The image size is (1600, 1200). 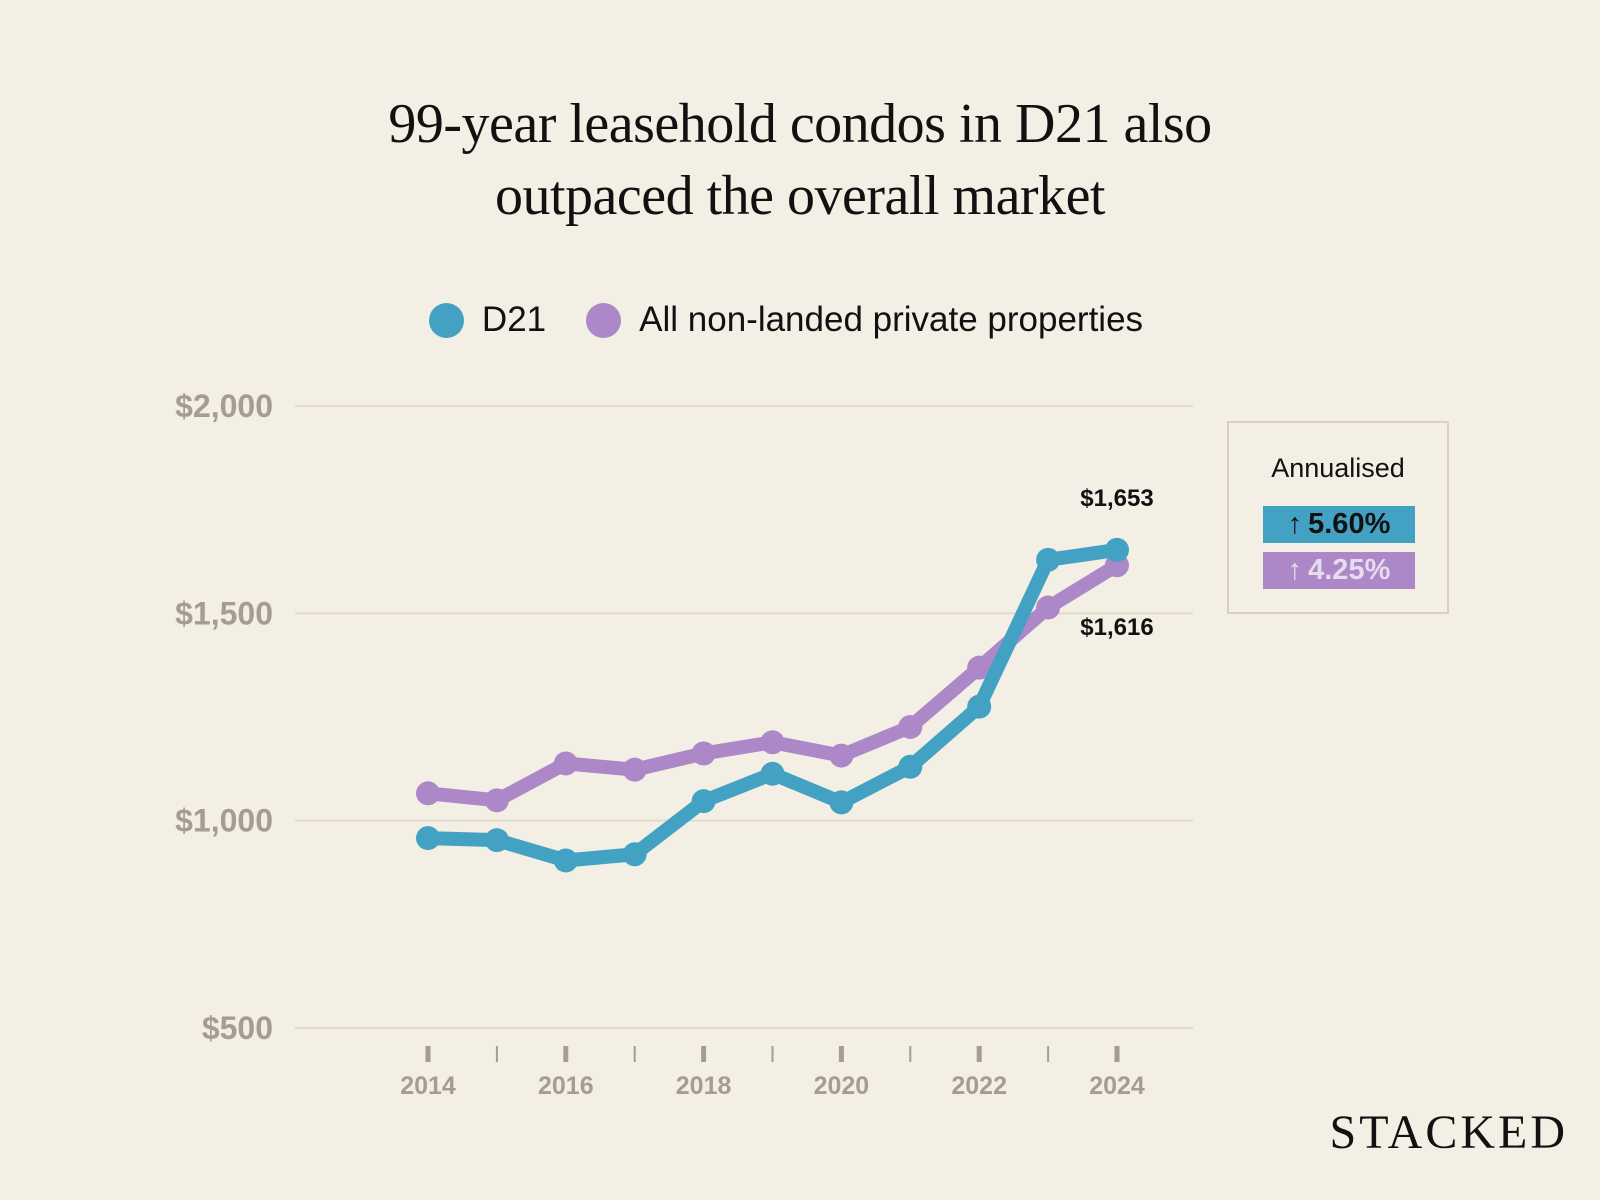 What do you see at coordinates (566, 1086) in the screenshot?
I see `x-tick-label: 2016` at bounding box center [566, 1086].